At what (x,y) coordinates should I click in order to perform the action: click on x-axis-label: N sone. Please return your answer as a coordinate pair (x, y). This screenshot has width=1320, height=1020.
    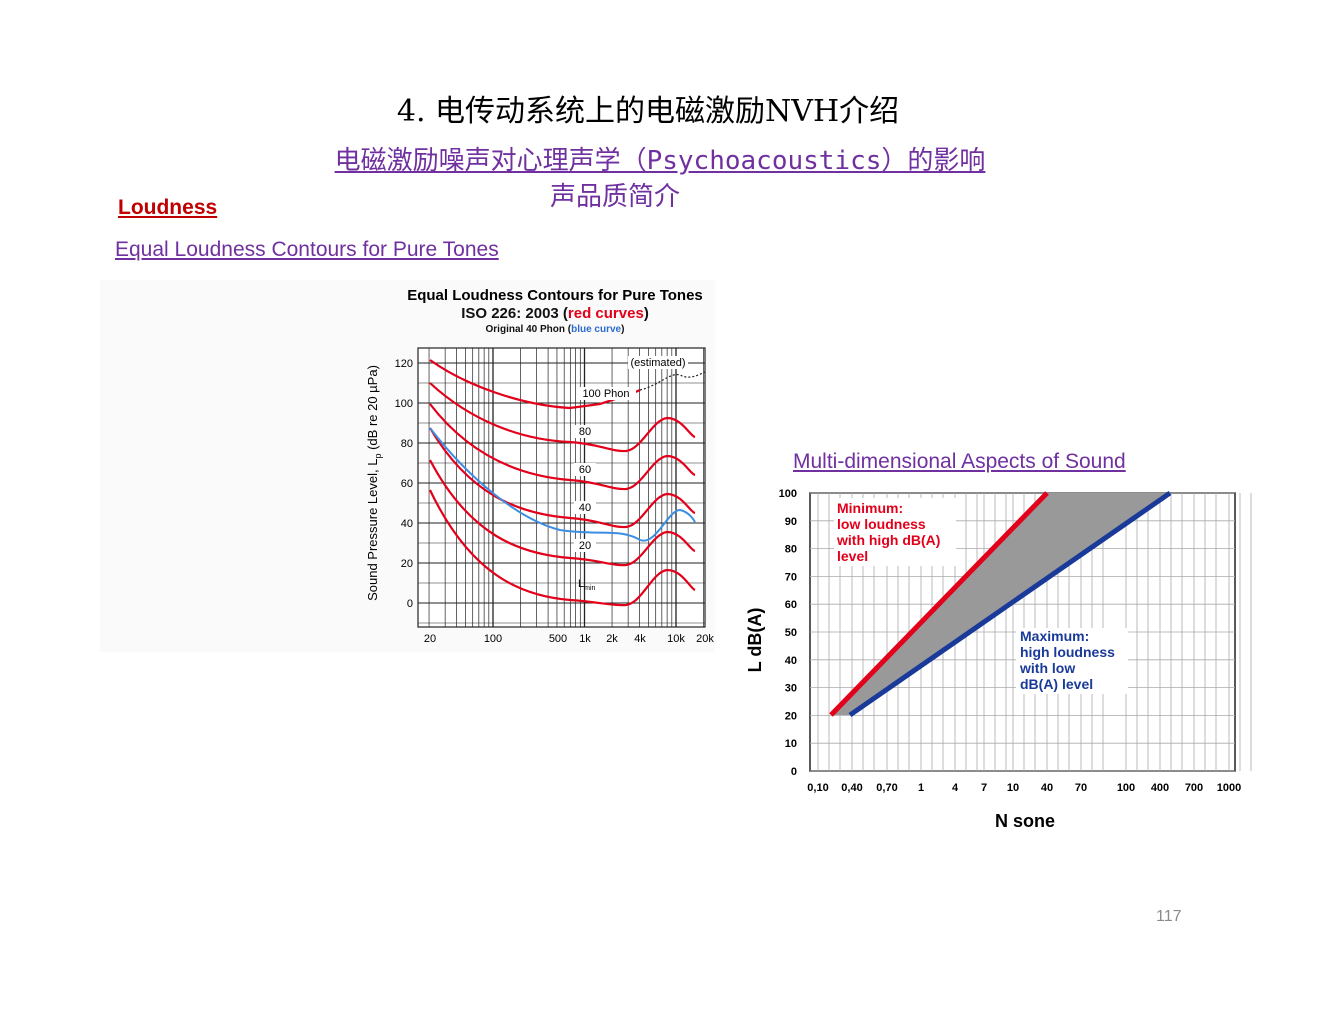
    Looking at the image, I should click on (1025, 821).